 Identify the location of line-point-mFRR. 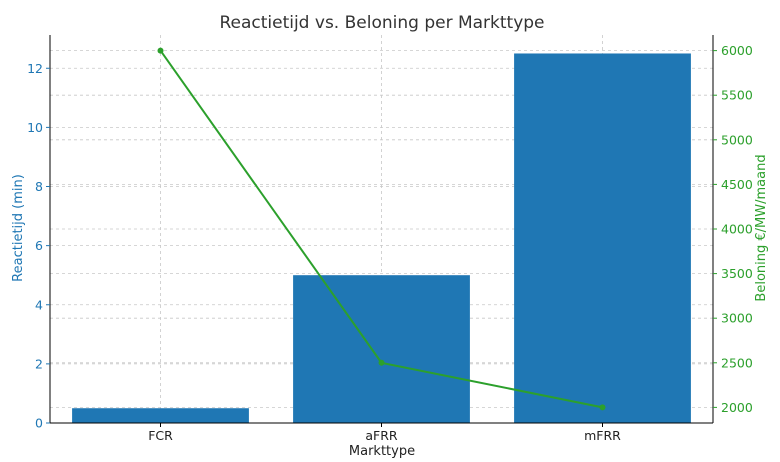
(602, 407).